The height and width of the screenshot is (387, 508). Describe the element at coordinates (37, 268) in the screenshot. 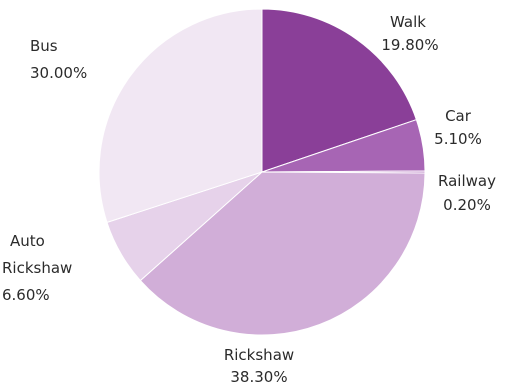

I see `label-auto-line2: Rickshaw` at that location.